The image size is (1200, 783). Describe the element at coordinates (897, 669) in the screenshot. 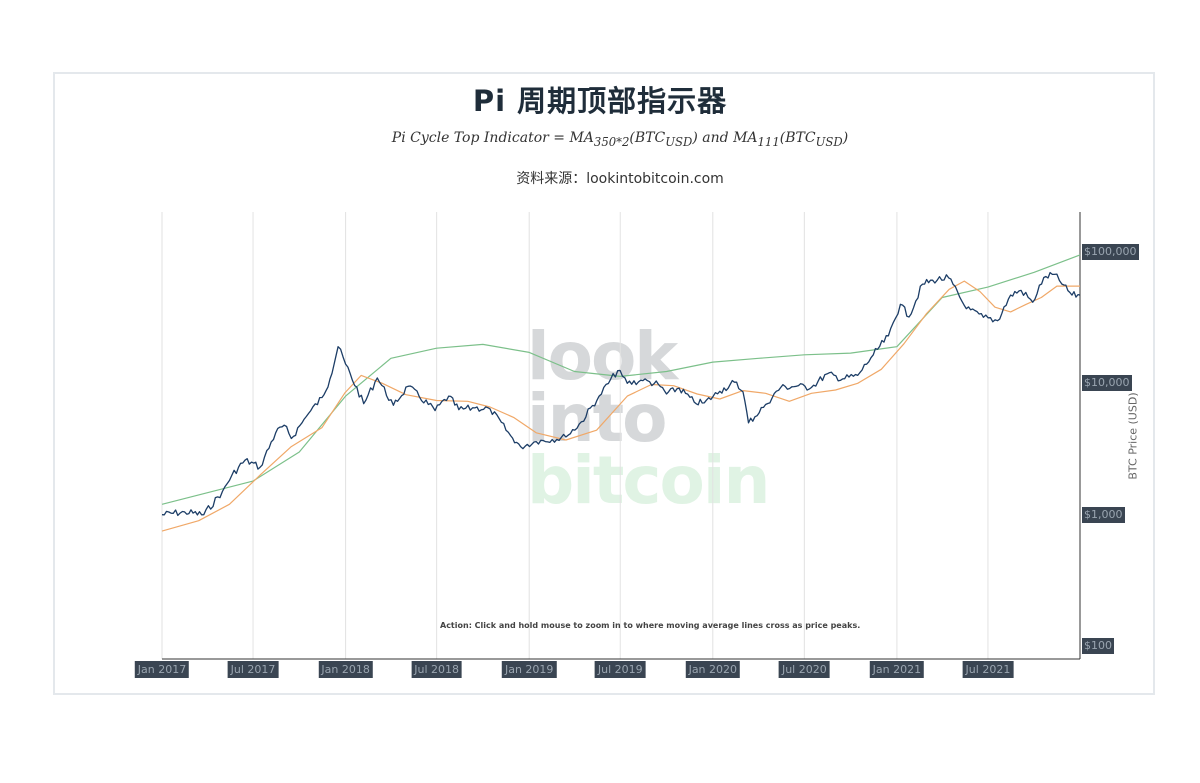

I see `x-tick-label: Jan 2021` at that location.